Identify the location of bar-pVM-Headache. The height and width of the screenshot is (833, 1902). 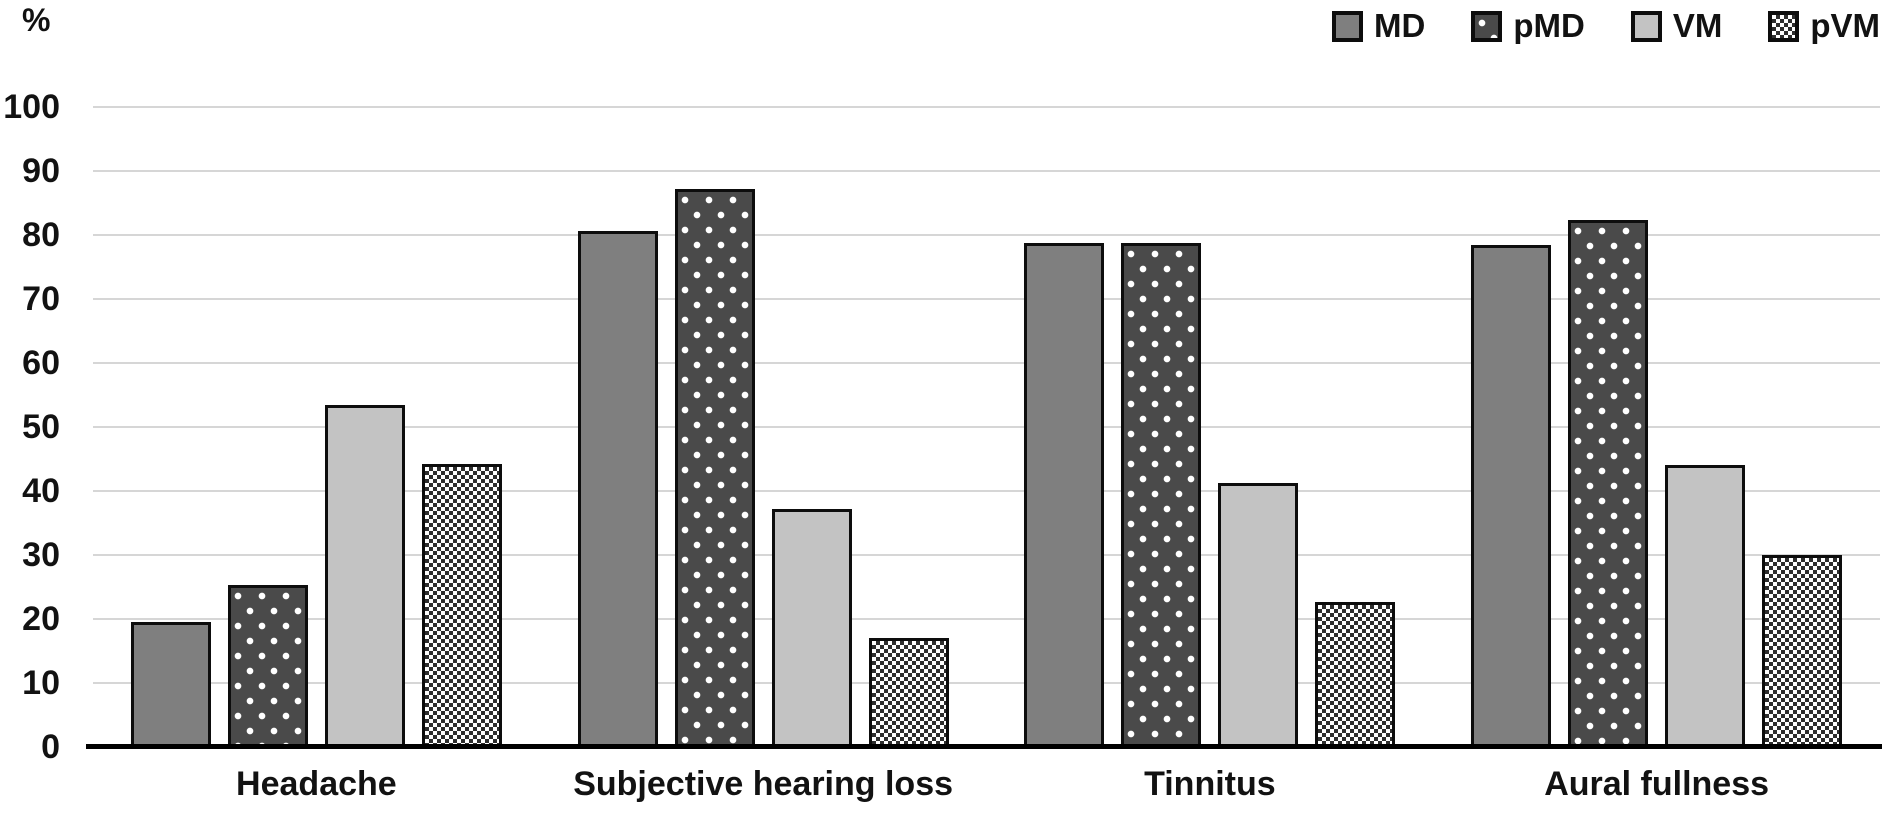
(461, 605).